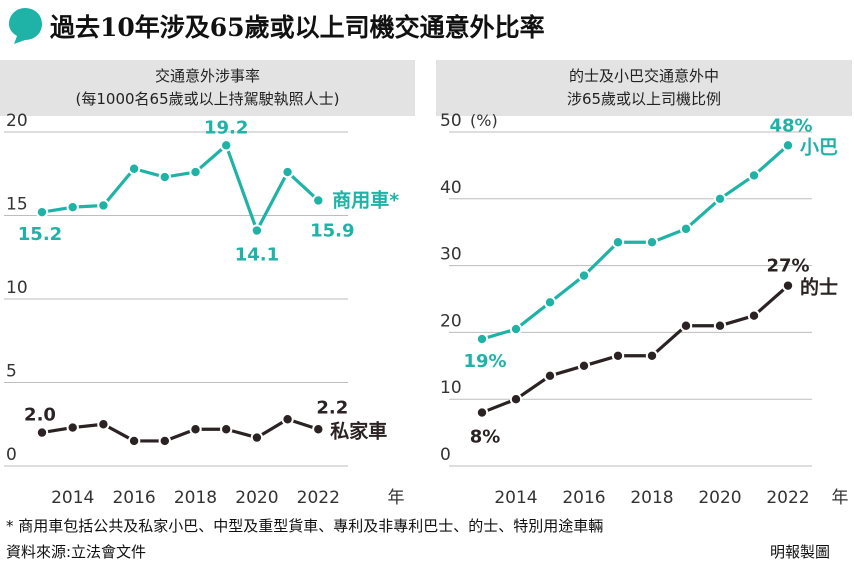  What do you see at coordinates (17, 205) in the screenshot?
I see `y-tick-label: 15` at bounding box center [17, 205].